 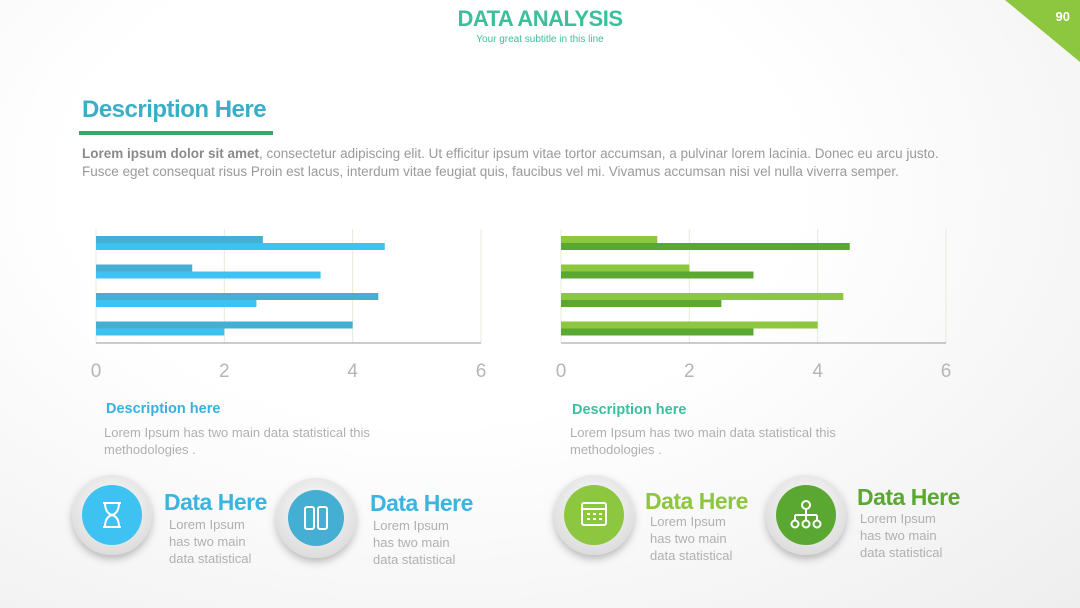 I want to click on corner-tab, so click(x=1042, y=31).